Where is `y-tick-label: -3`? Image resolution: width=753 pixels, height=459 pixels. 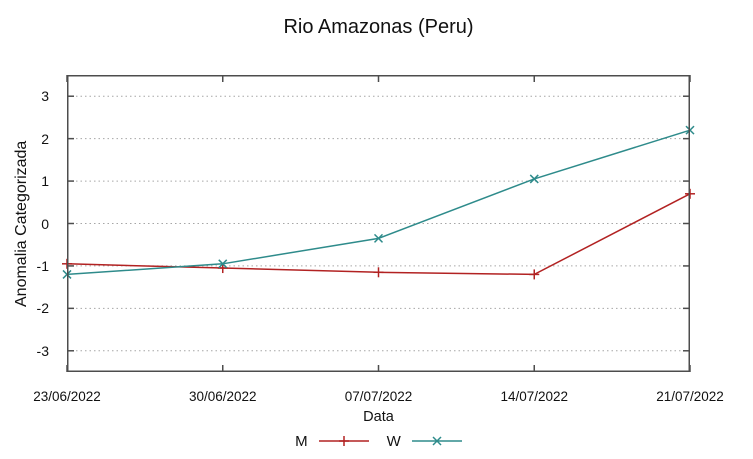
y-tick-label: -3 is located at coordinates (42, 350).